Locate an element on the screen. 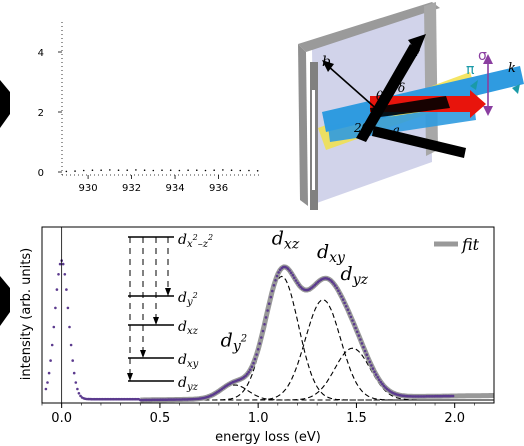 The width and height of the screenshot is (524, 446). slab-right-edge is located at coordinates (431, 79).